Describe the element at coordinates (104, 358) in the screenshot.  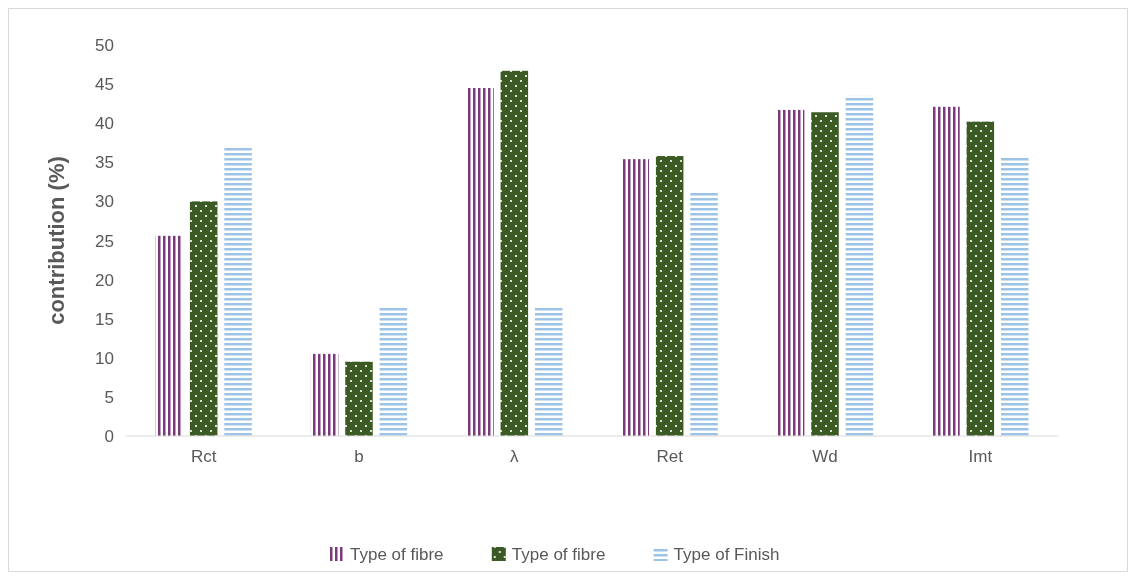
I see `y-tick-label: 10` at that location.